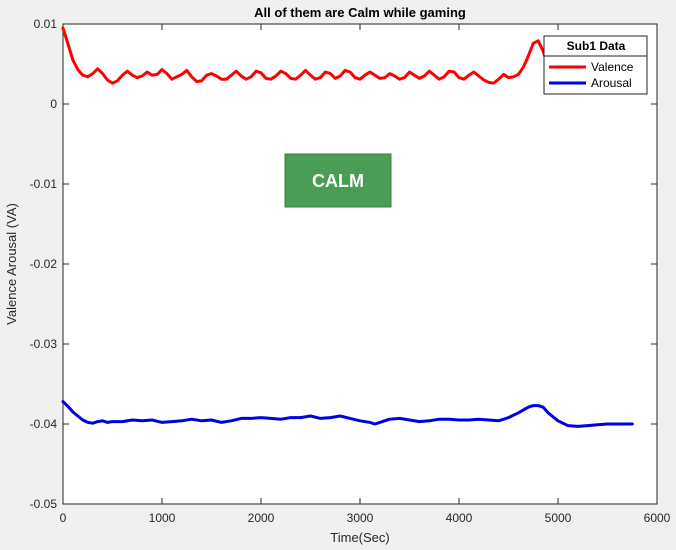 This screenshot has width=676, height=550. I want to click on y-tick-label: -0.04, so click(44, 424).